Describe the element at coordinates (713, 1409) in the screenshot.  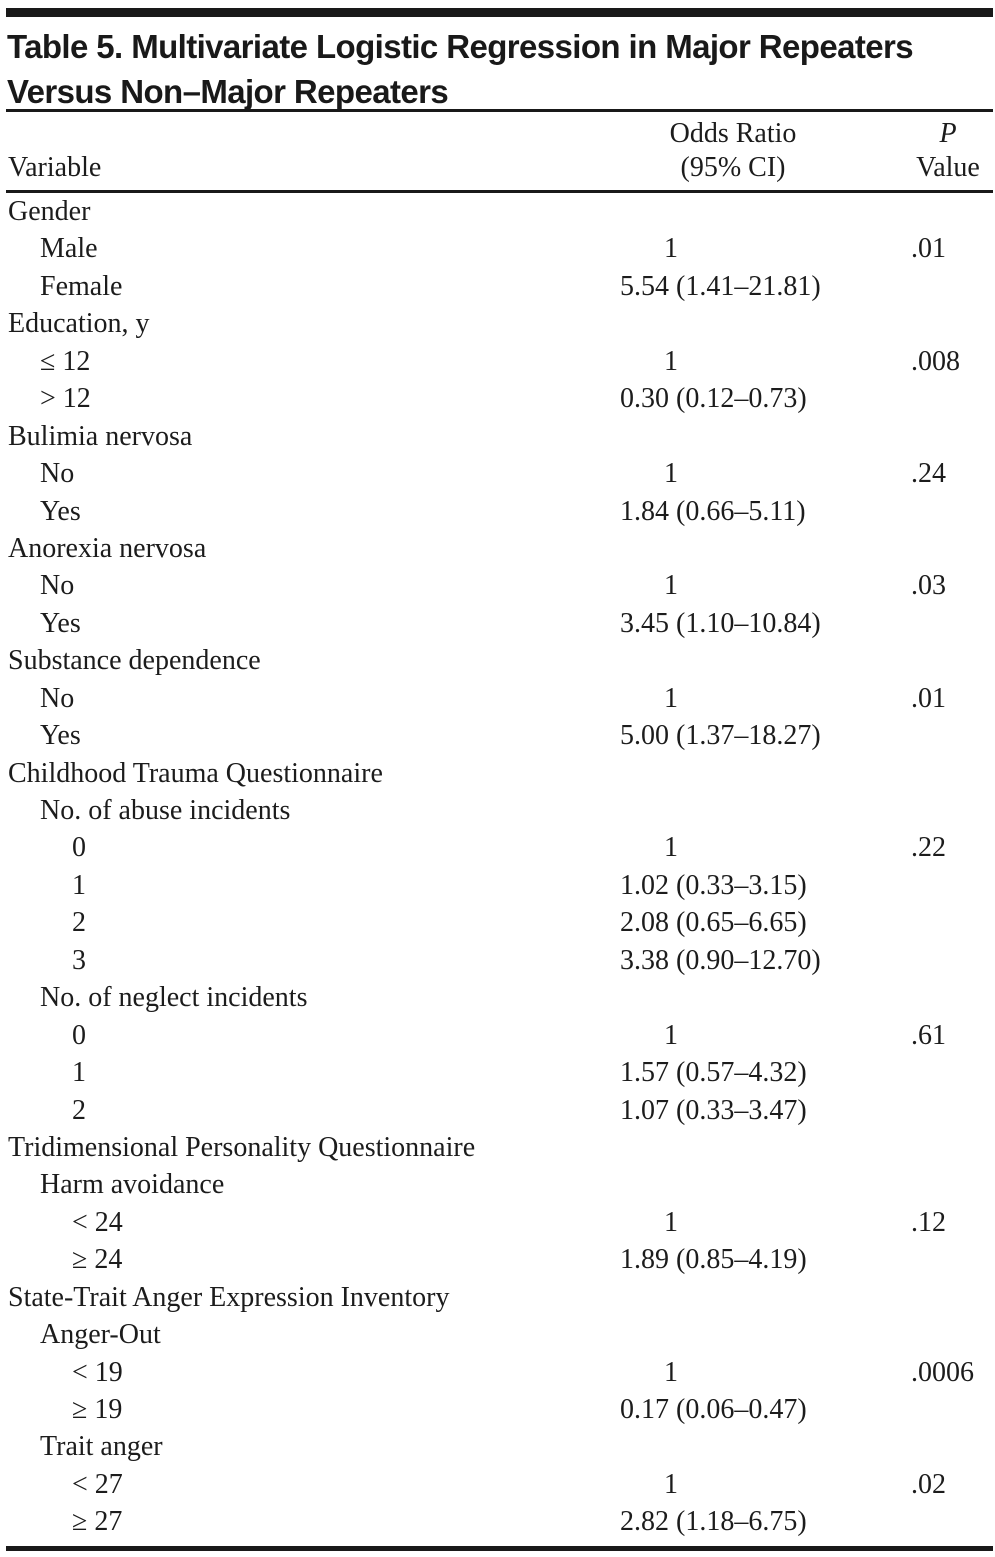
I see `odds-ratio-cell: 0.17 (0.06–0.47)` at that location.